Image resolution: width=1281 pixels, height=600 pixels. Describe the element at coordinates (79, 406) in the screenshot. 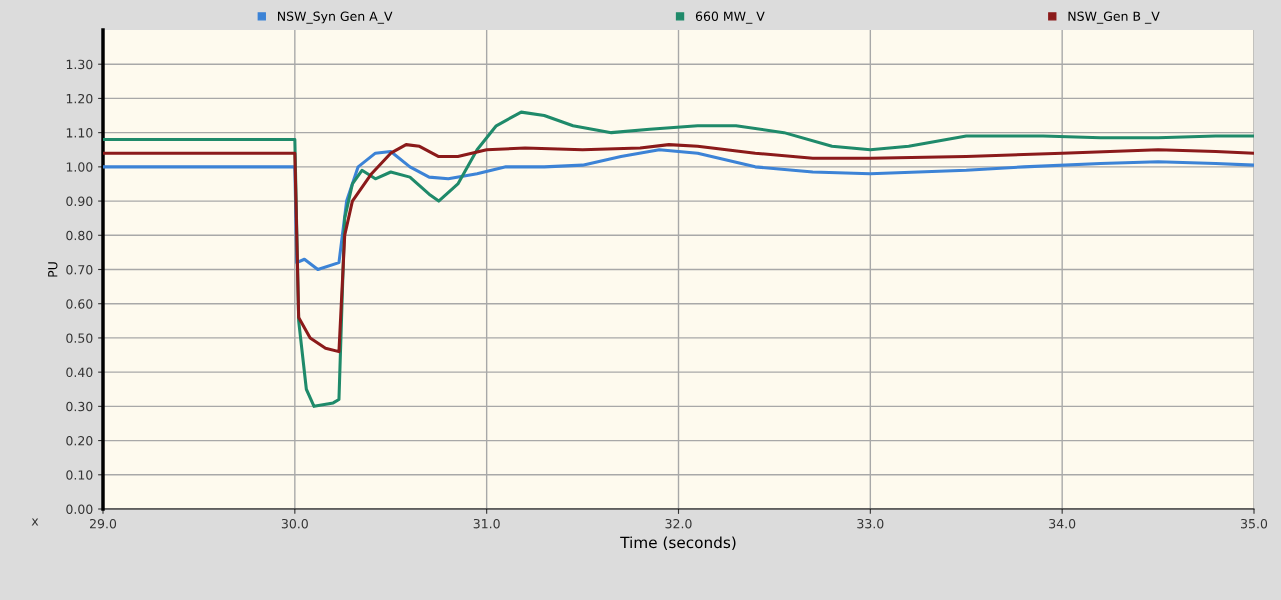

I see `y-tick-label: 0.30` at that location.